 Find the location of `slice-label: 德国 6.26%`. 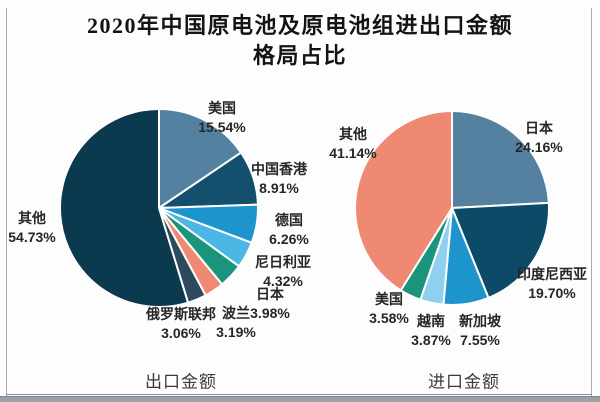

slice-label: 德国 6.26% is located at coordinates (289, 230).